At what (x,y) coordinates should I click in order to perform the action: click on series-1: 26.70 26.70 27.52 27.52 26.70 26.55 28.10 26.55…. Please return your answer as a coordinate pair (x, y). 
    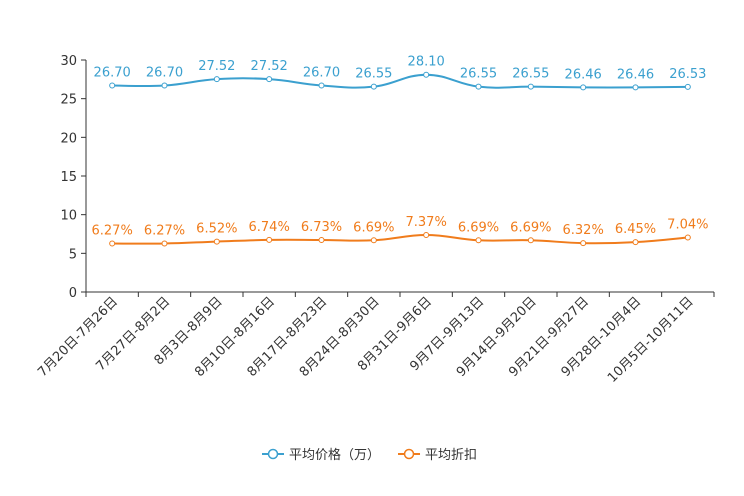
    Looking at the image, I should click on (400, 73).